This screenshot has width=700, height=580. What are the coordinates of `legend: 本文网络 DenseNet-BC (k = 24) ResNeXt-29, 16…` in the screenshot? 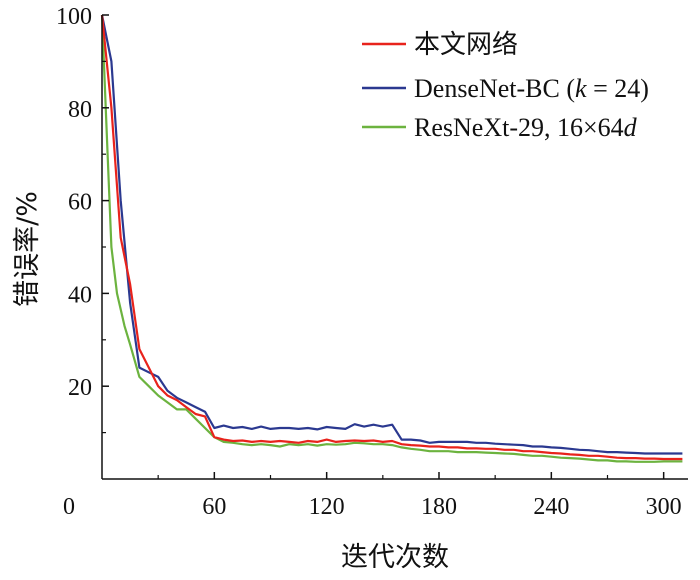 It's located at (505, 86).